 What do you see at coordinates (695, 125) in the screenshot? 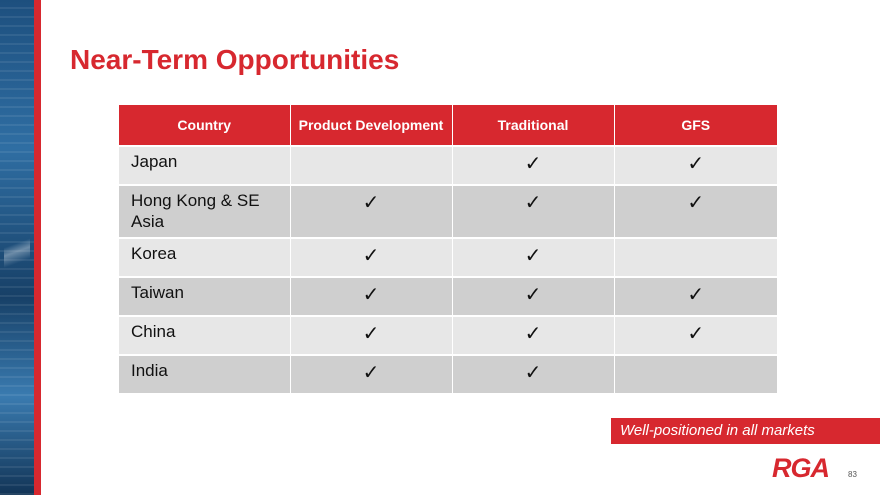
I see `header-gfs: GFS` at bounding box center [695, 125].